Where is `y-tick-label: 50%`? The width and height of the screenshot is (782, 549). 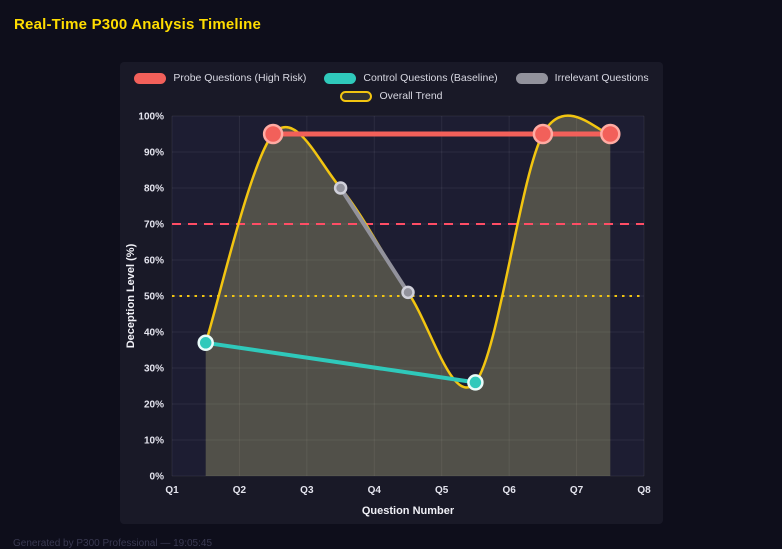 y-tick-label: 50% is located at coordinates (154, 297).